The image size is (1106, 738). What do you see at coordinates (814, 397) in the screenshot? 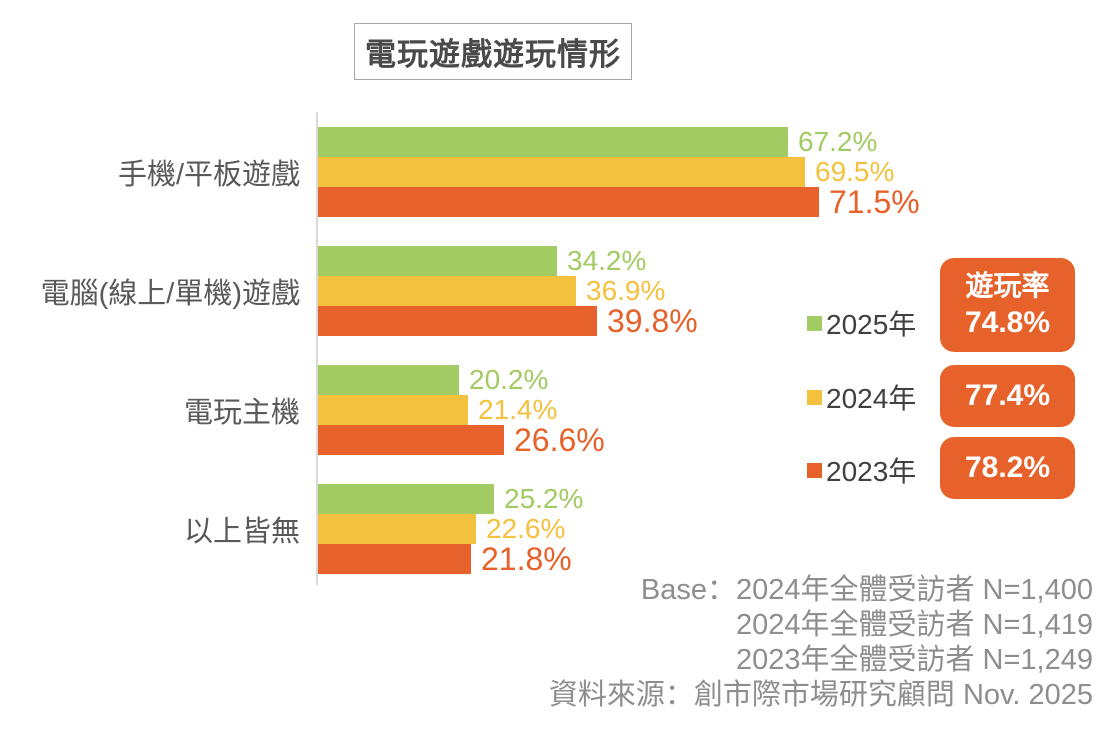
I see `legend-swatch-2024` at bounding box center [814, 397].